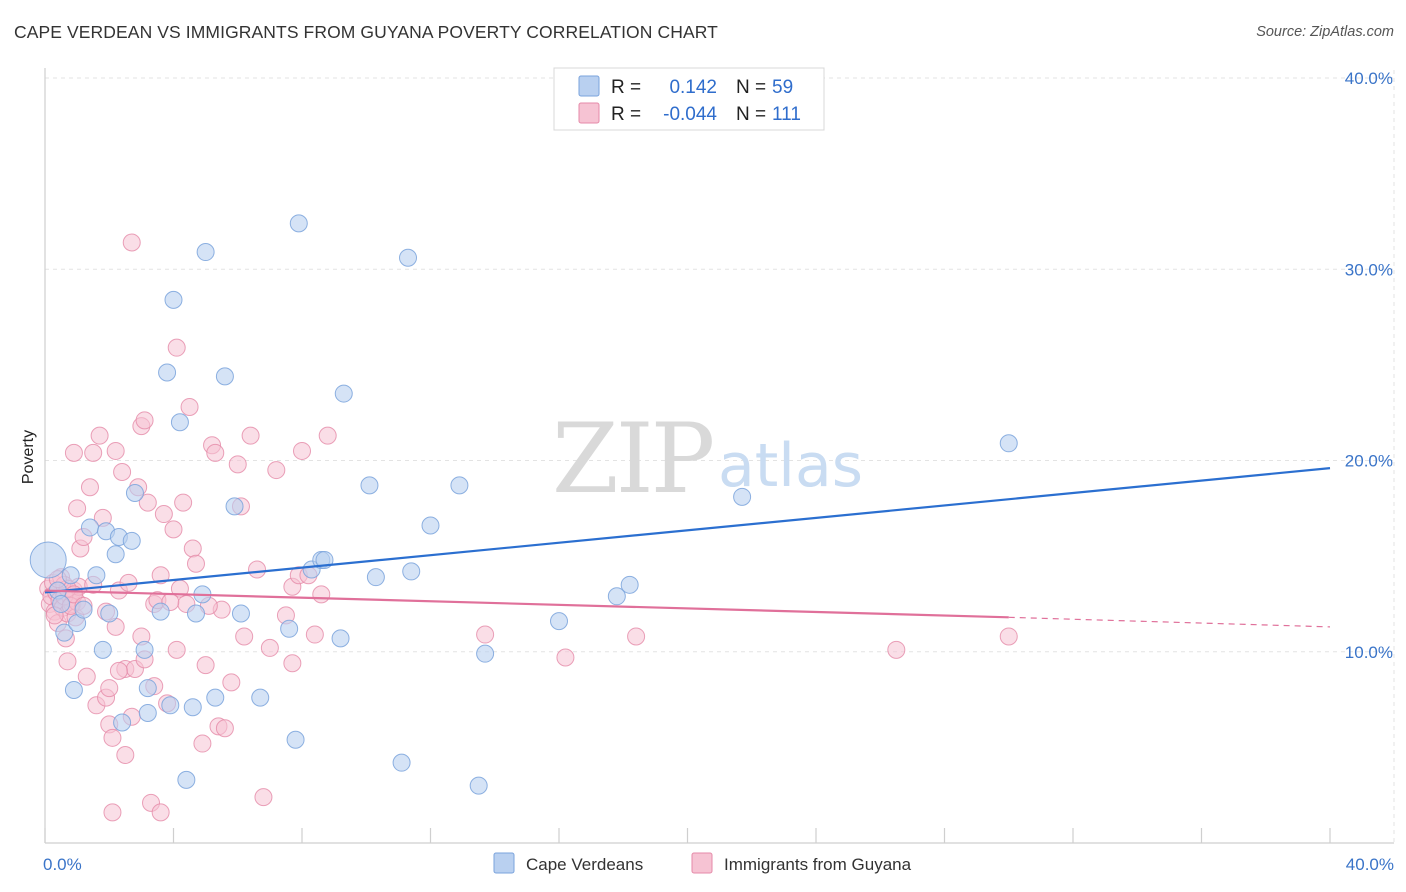  I want to click on source-attribution: Source: ZipAtlas.com, so click(1325, 32).